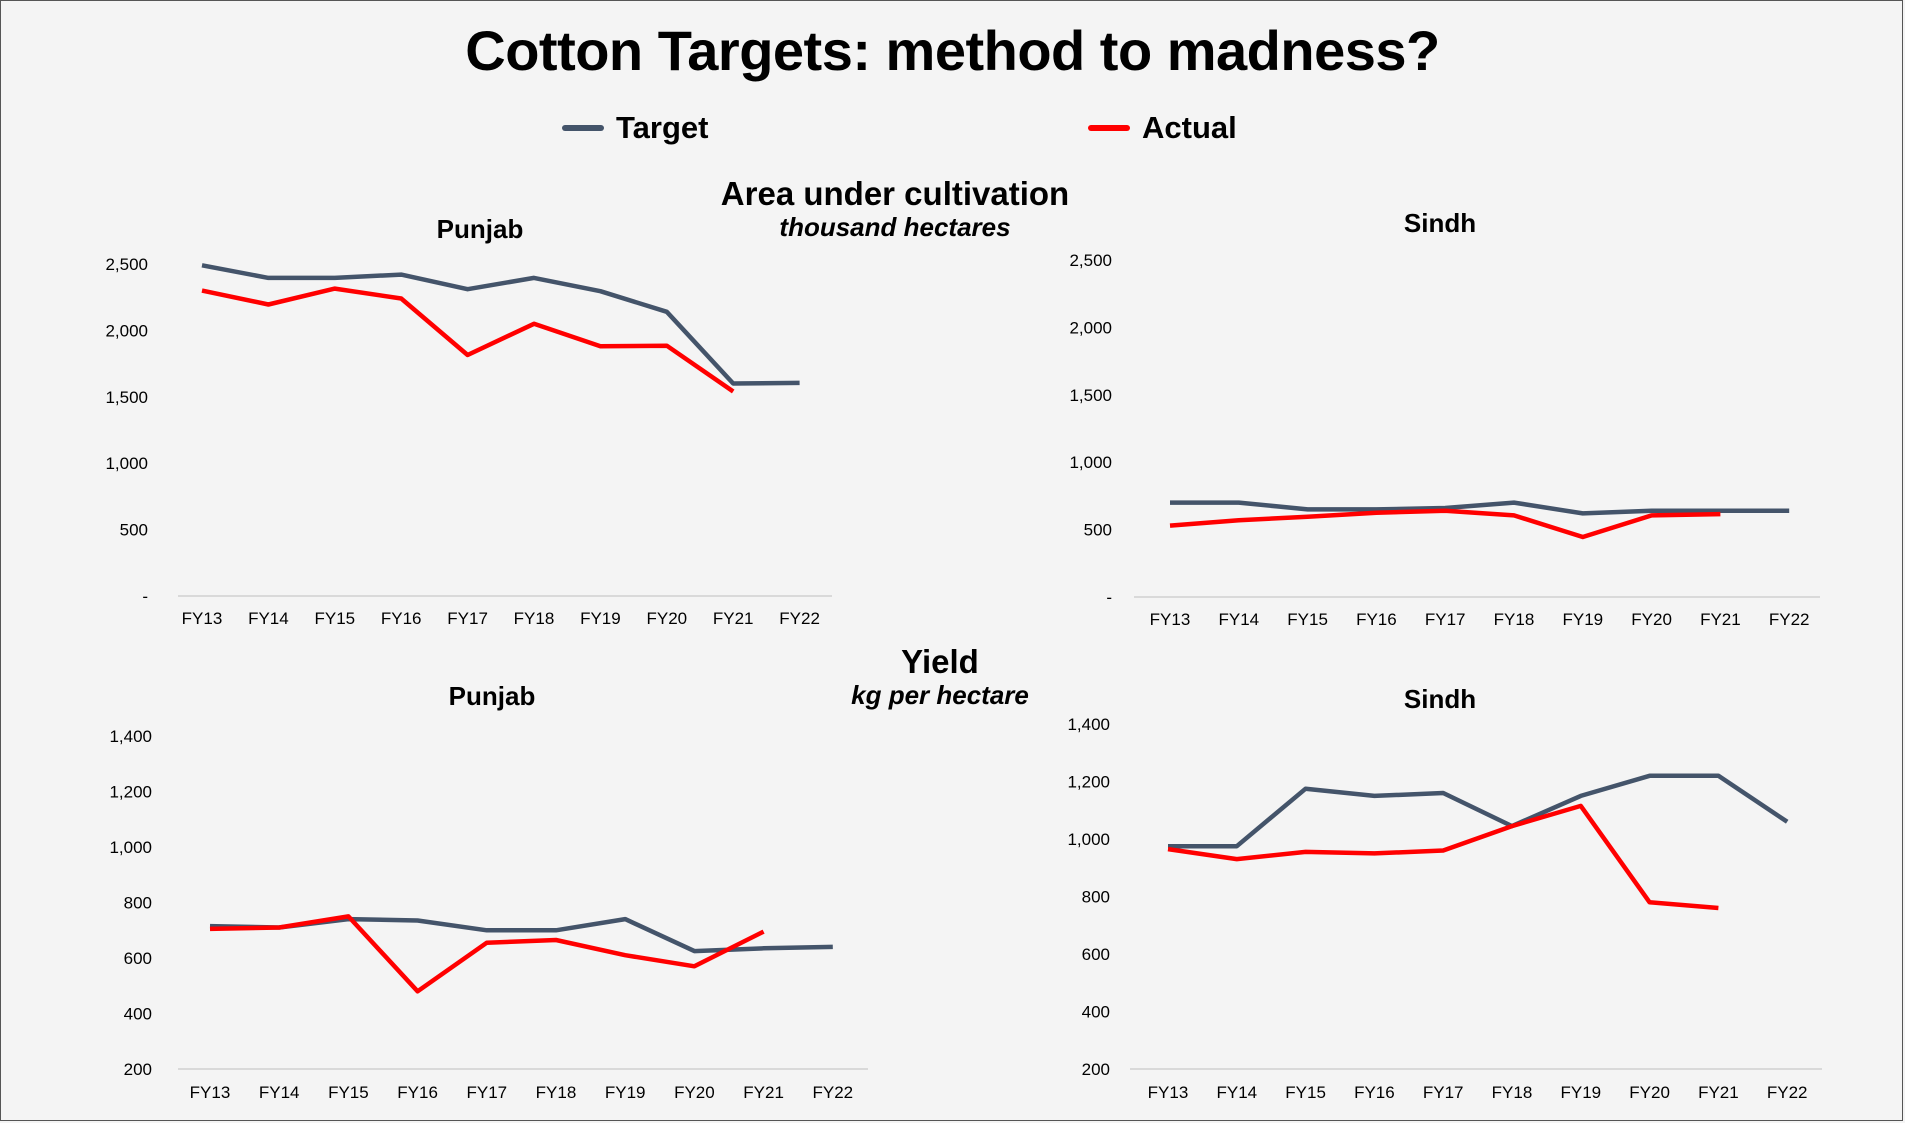  What do you see at coordinates (895, 193) in the screenshot?
I see `section-title-area: Area under cultivation` at bounding box center [895, 193].